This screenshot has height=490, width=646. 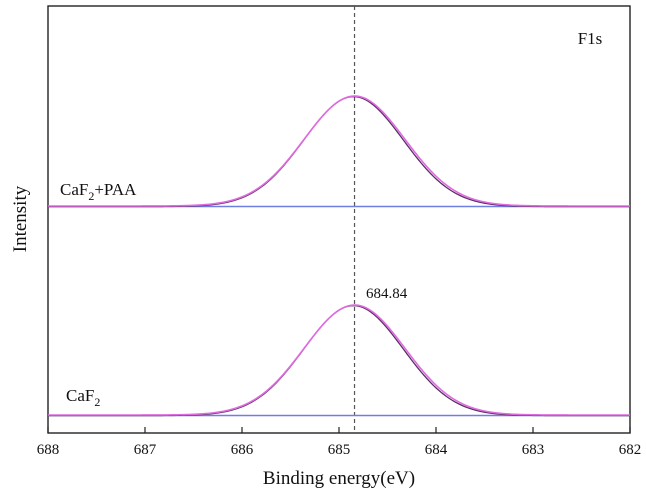 What do you see at coordinates (387, 294) in the screenshot?
I see `peak-label: 684.84` at bounding box center [387, 294].